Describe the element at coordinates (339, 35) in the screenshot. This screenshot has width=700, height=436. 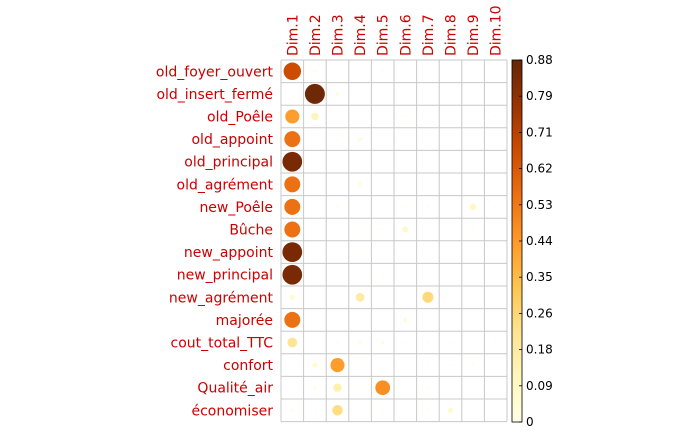
I see `x-tick-label: Dim.3` at that location.